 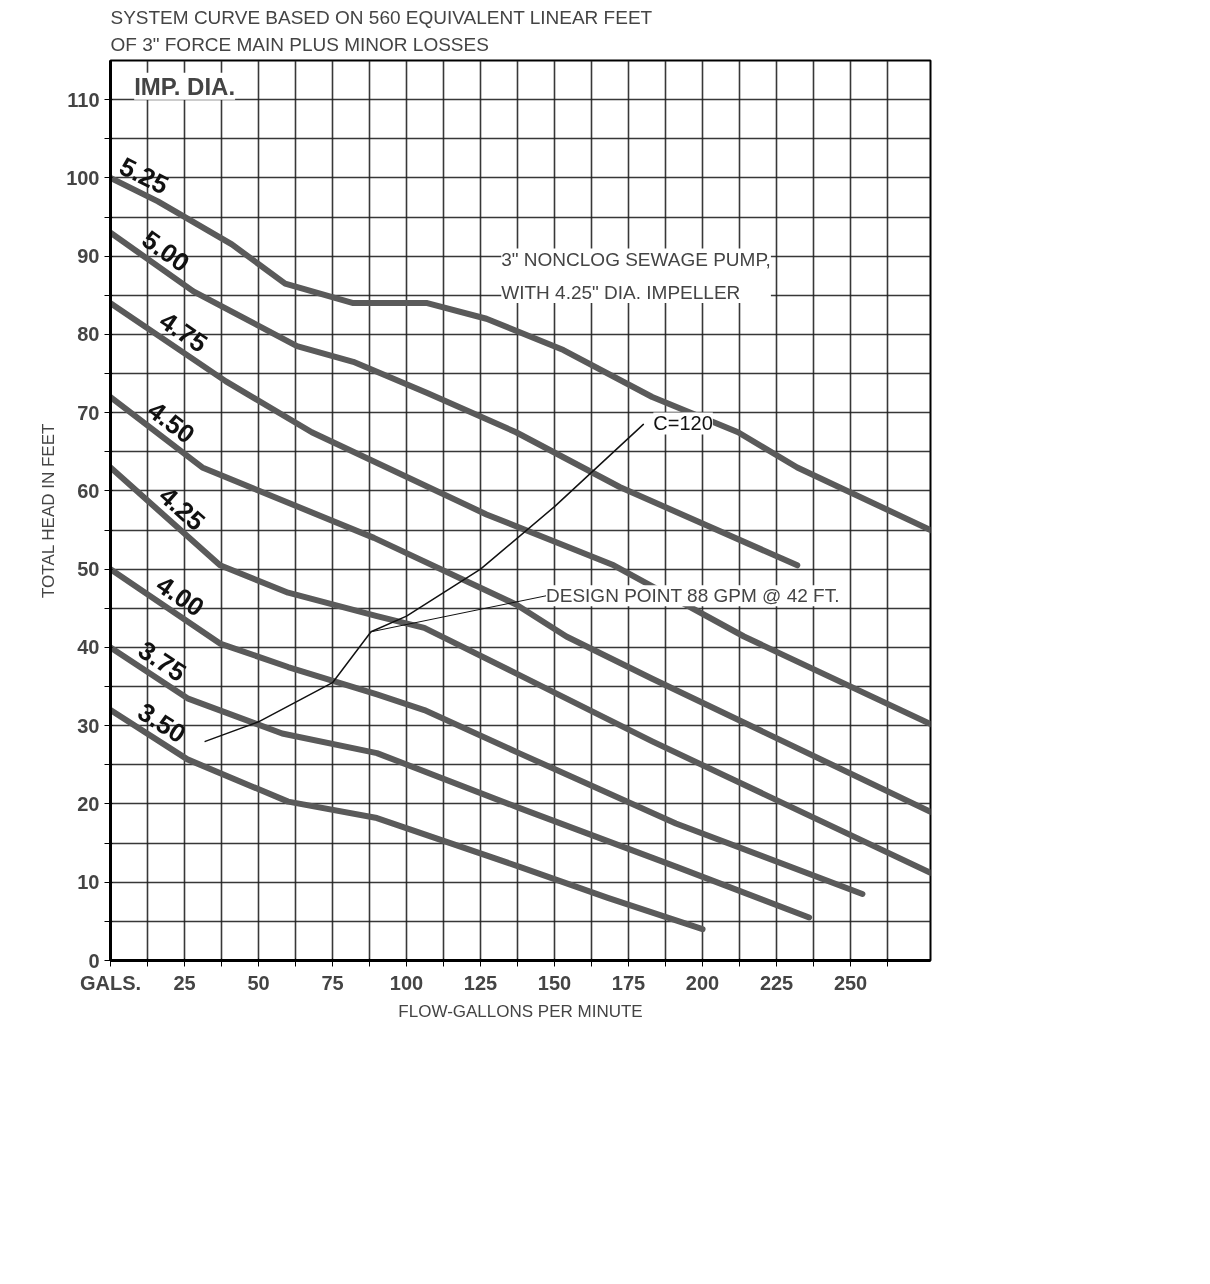 What do you see at coordinates (88, 569) in the screenshot?
I see `y-tick-label: 50` at bounding box center [88, 569].